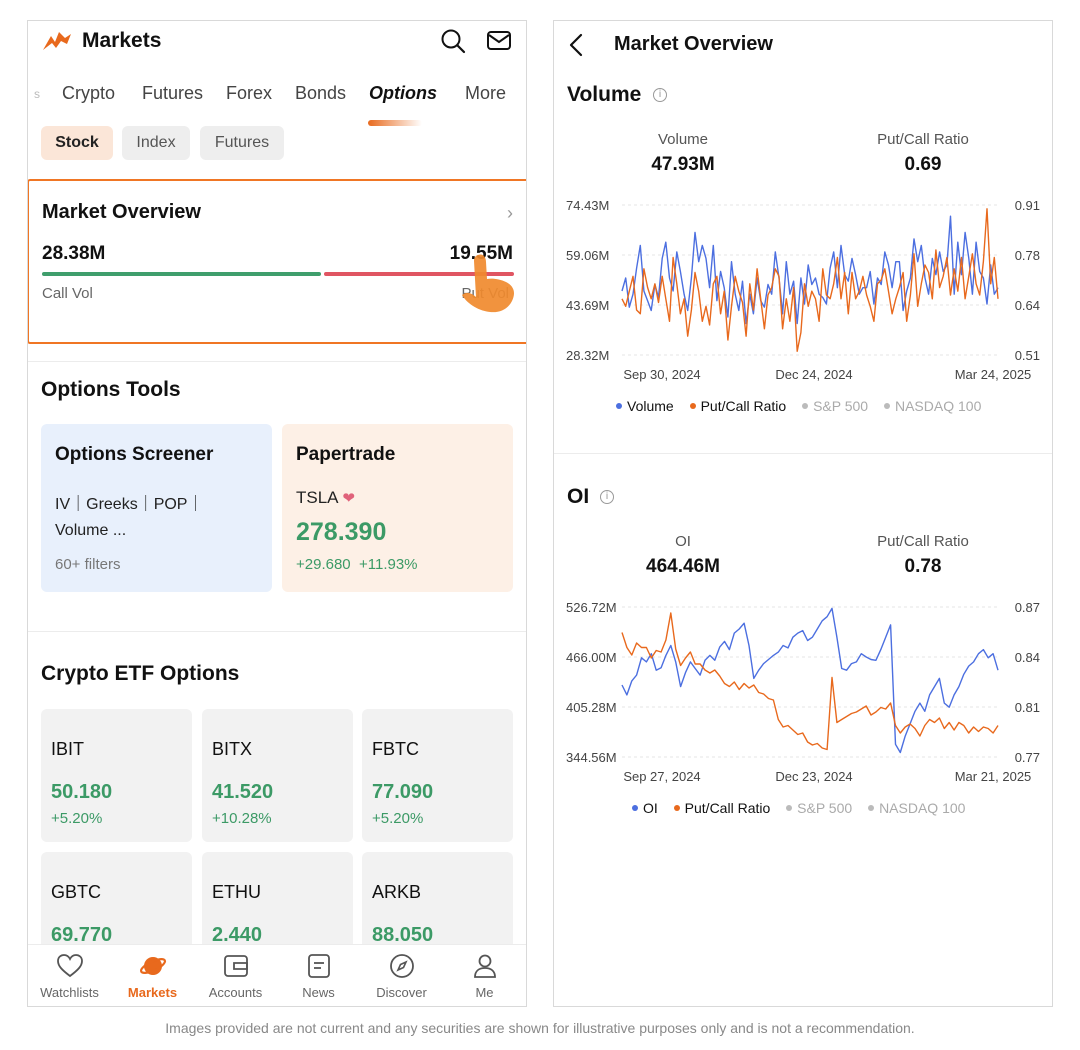 This screenshot has width=1080, height=1050. I want to click on heart-icon: ❤, so click(348, 498).